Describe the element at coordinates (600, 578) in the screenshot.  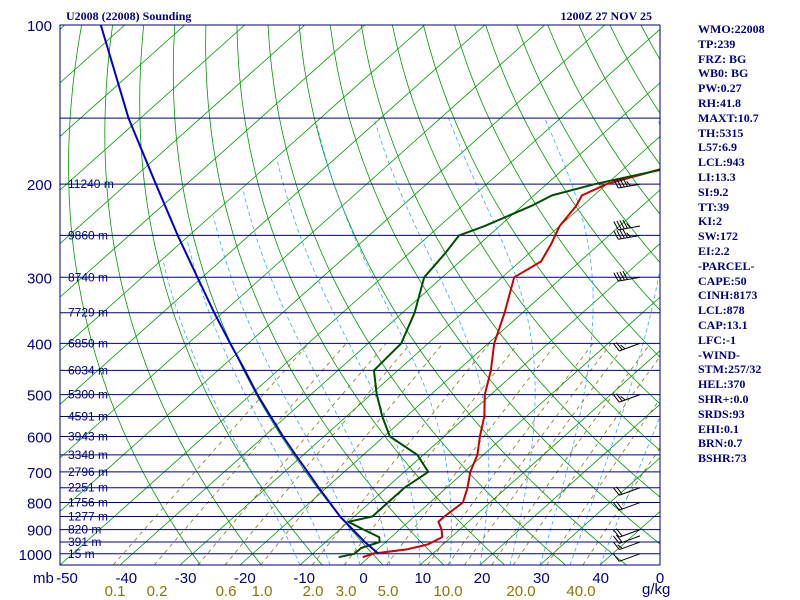
I see `temperature-tick-label: 40` at that location.